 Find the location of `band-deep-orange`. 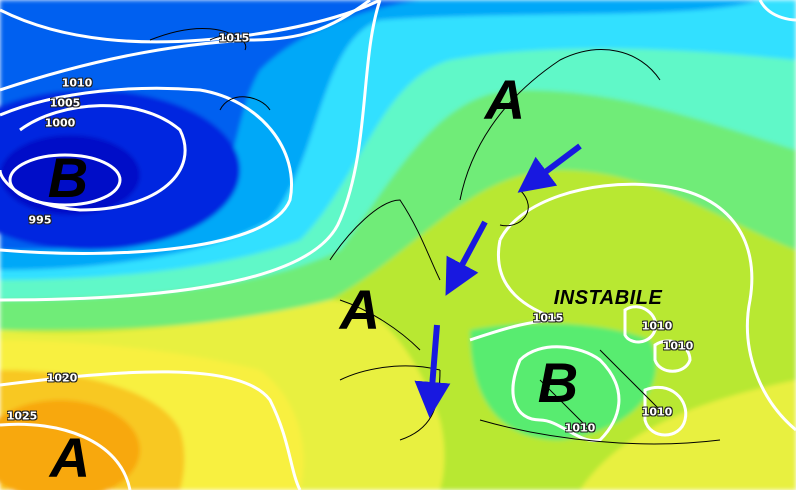

band-deep-orange is located at coordinates (70, 445).